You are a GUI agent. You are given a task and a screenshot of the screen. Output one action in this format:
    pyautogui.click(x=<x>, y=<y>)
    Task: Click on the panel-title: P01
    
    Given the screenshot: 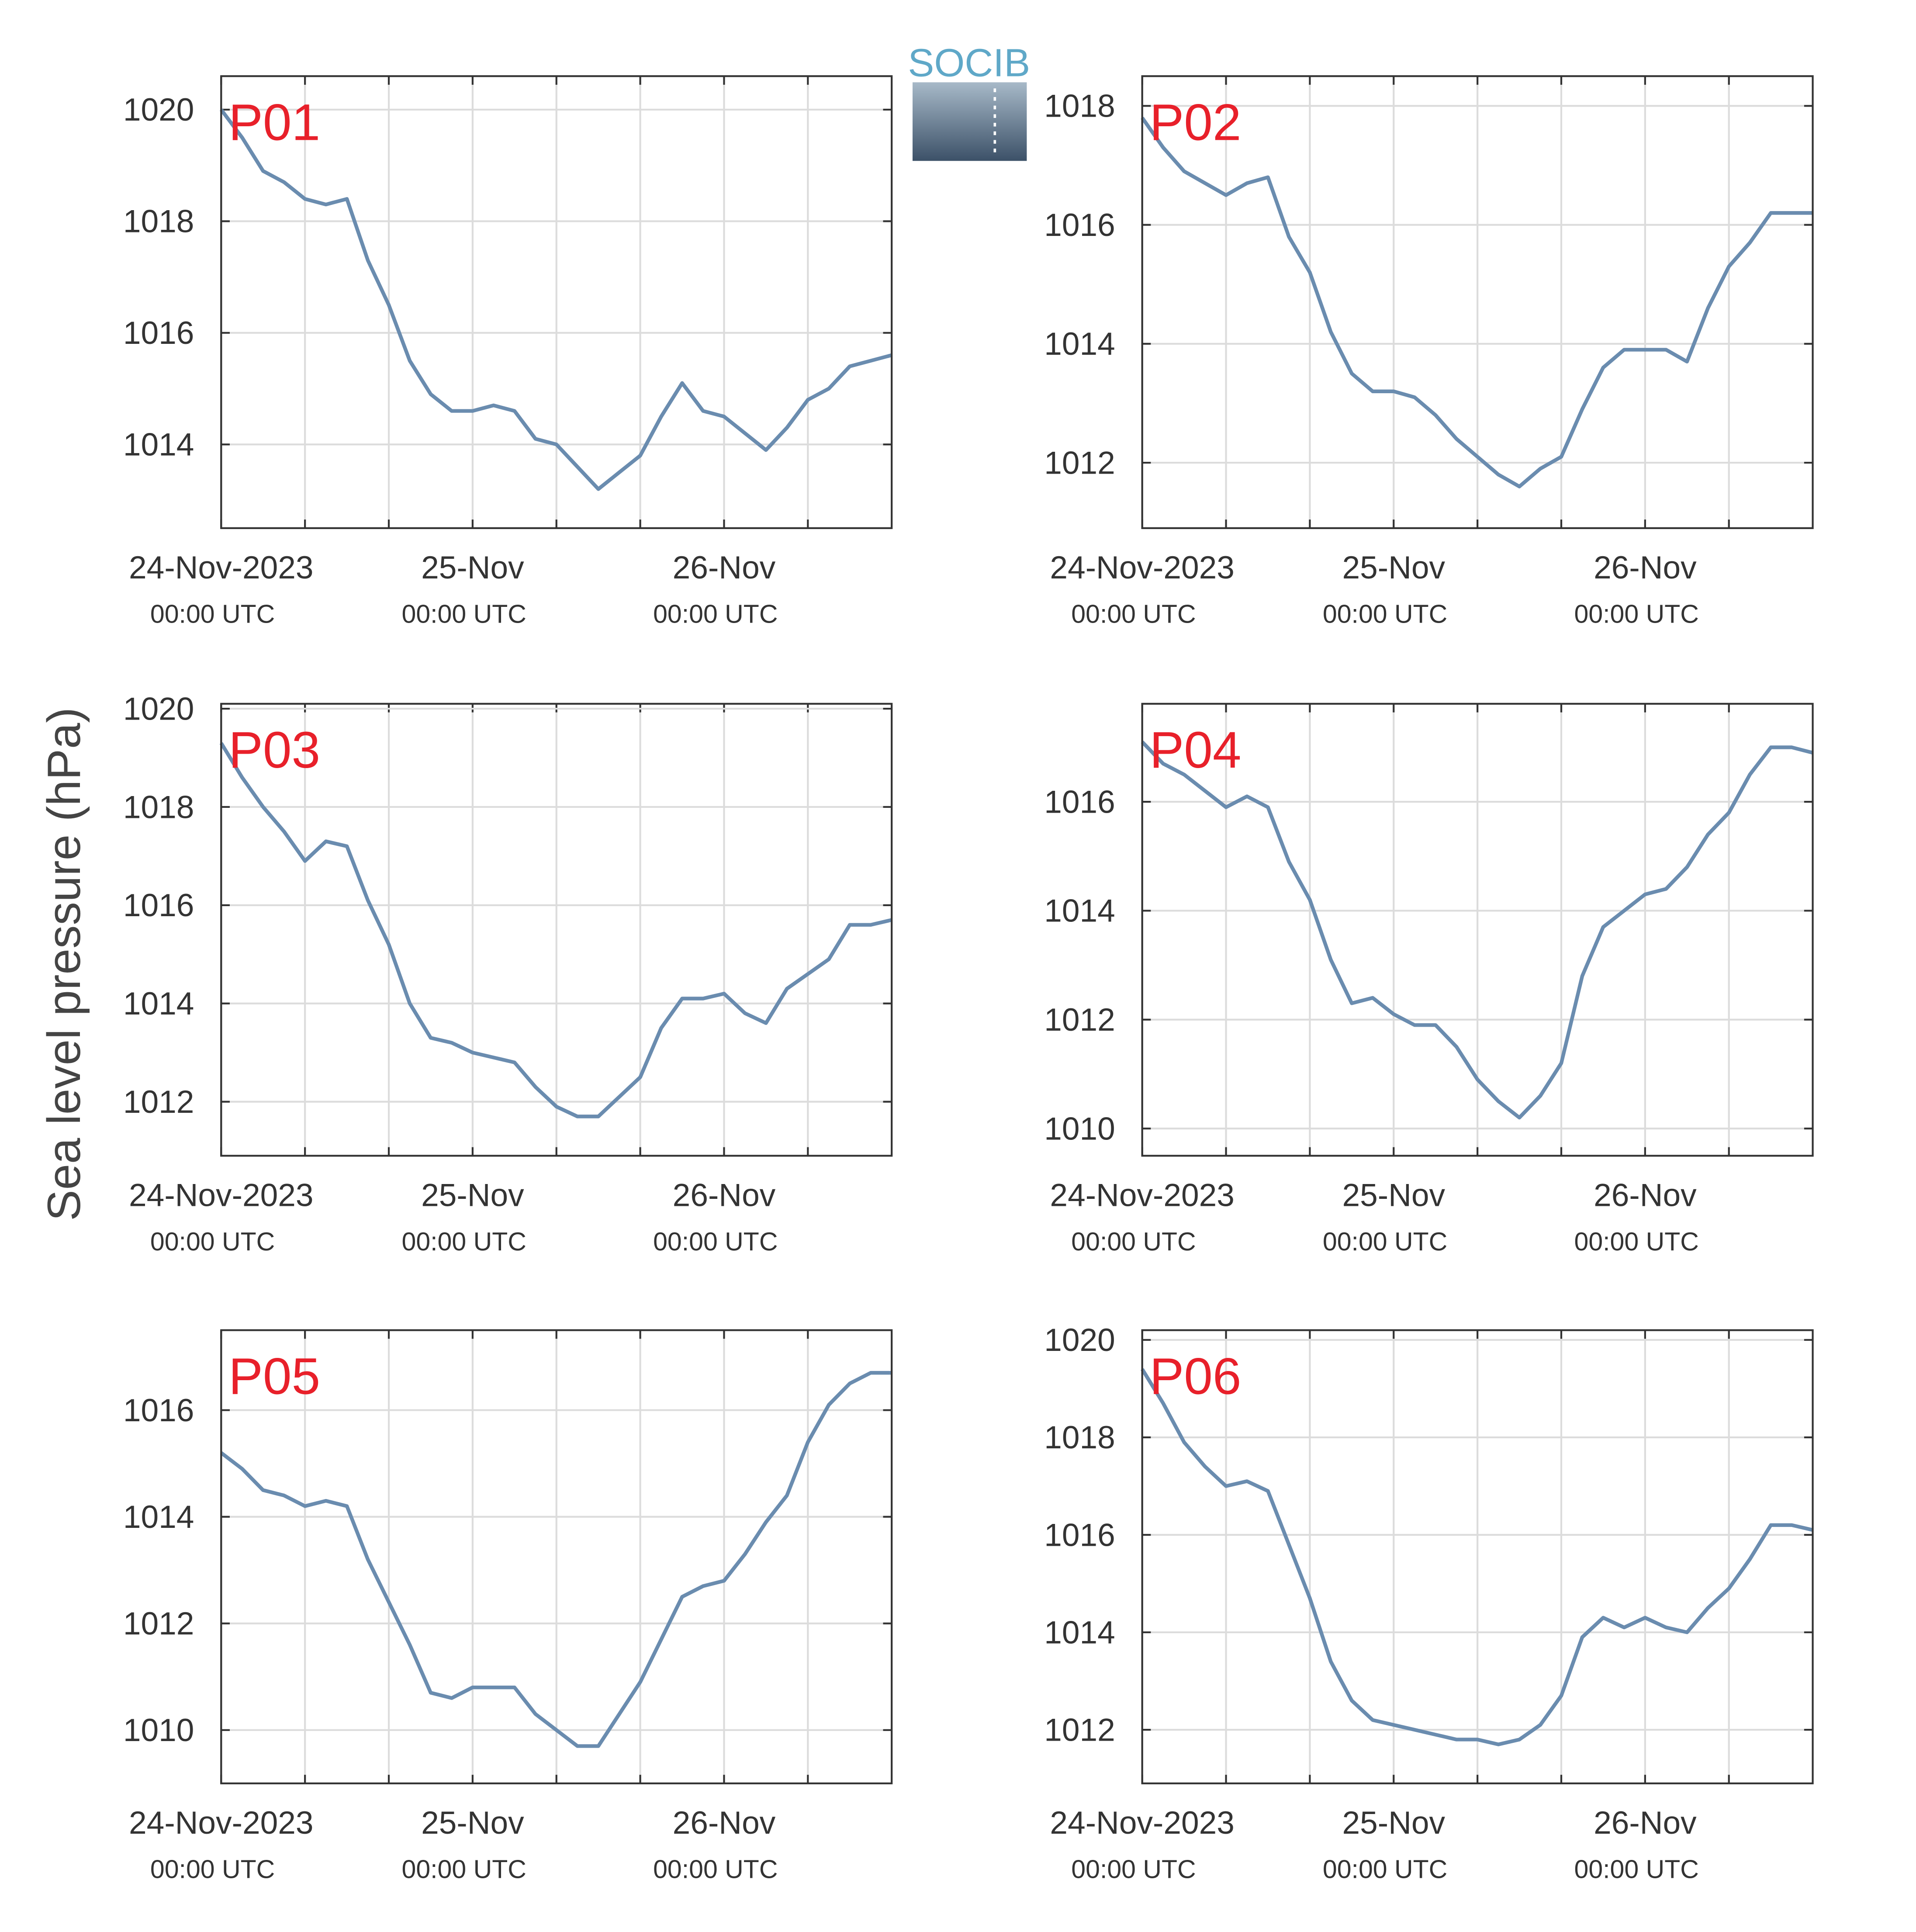 What is the action you would take?
    pyautogui.click(x=274, y=122)
    